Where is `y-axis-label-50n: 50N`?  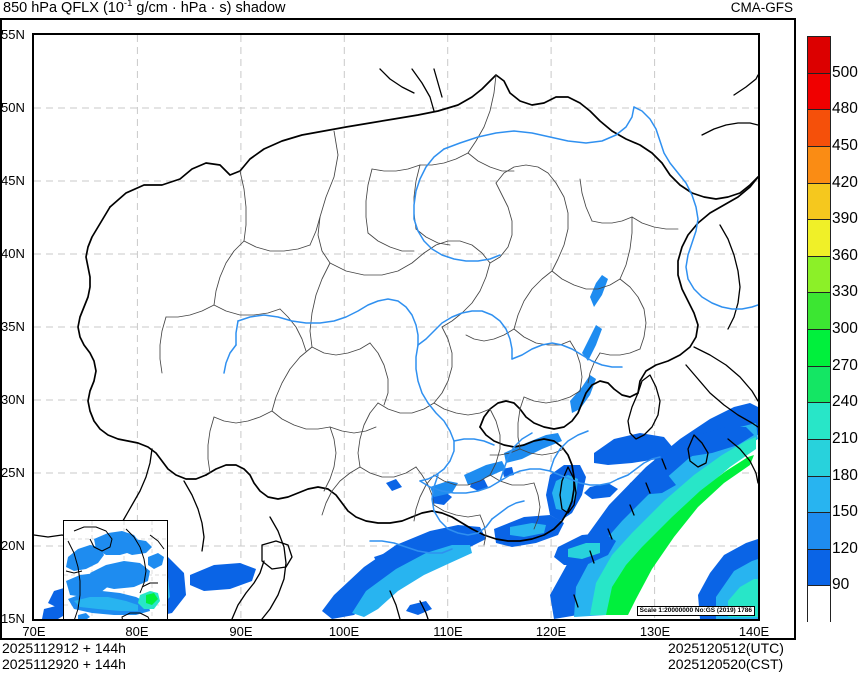
y-axis-label-50n: 50N is located at coordinates (13, 107).